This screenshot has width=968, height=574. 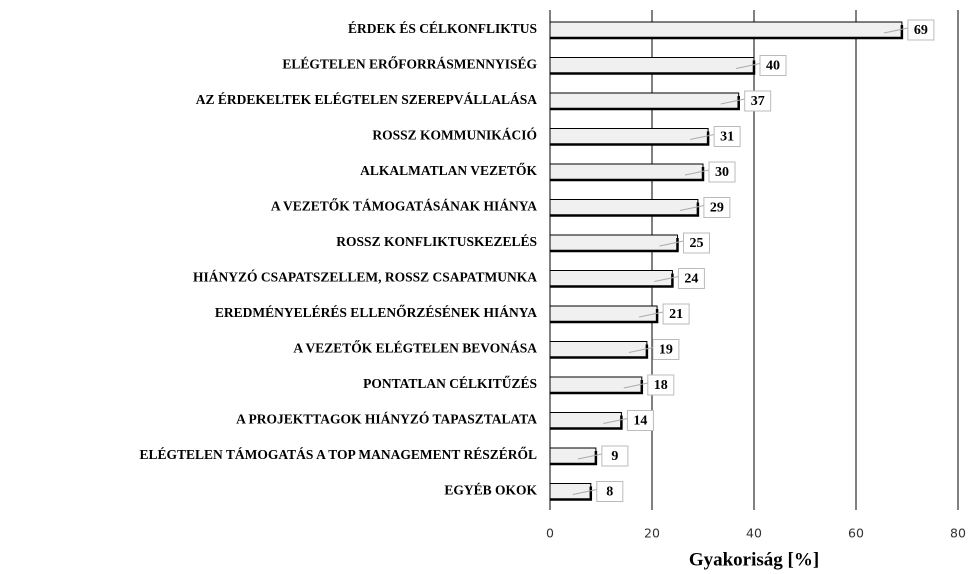 What do you see at coordinates (754, 533) in the screenshot?
I see `x-tick-label: 40` at bounding box center [754, 533].